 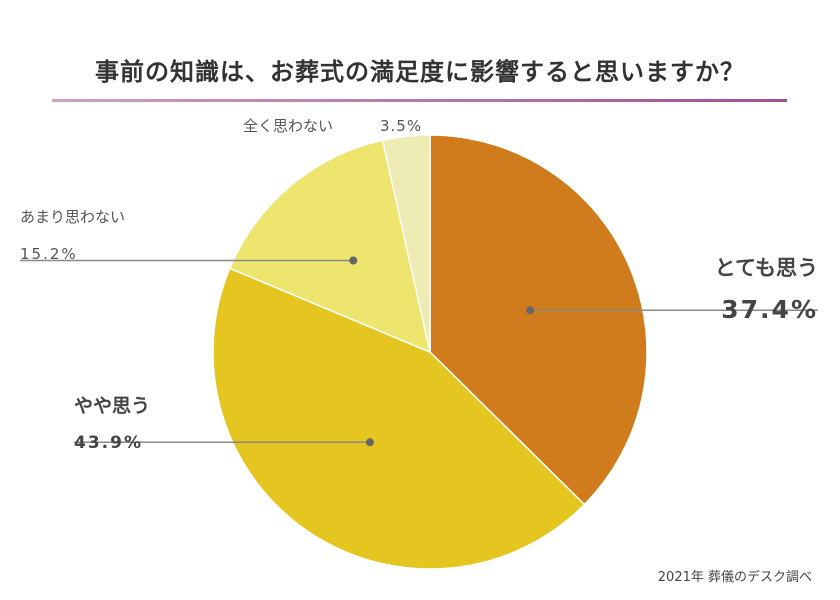 I want to click on slice-value-somewhat: 43.9%, so click(x=108, y=443).